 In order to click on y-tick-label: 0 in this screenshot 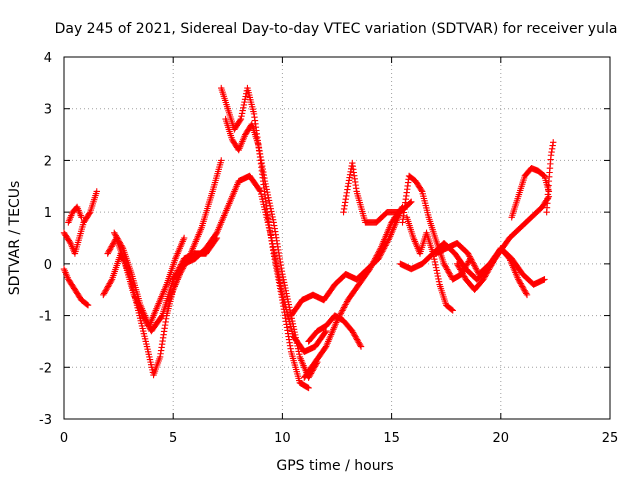, I will do `click(48, 265)`.